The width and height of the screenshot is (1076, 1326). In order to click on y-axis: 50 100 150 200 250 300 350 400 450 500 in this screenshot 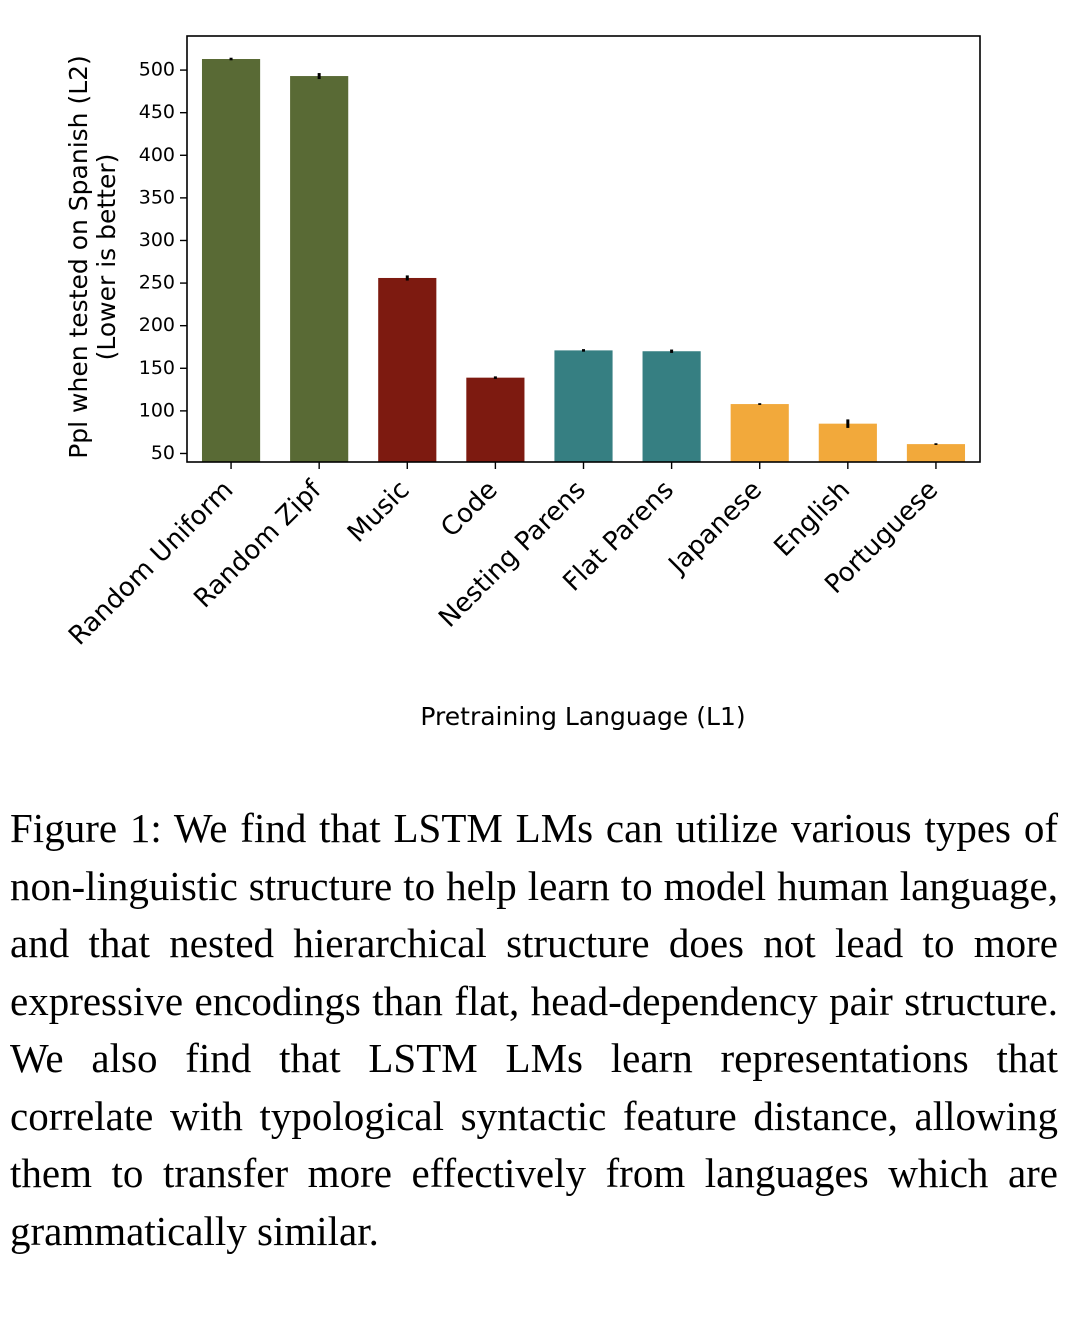, I will do `click(163, 261)`.